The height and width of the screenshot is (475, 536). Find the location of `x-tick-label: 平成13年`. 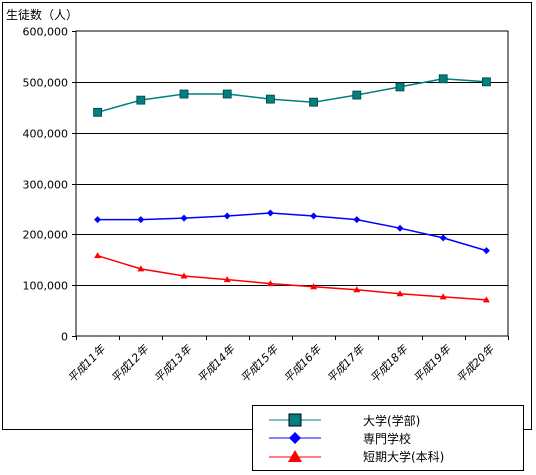

x-tick-label: 平成13年 is located at coordinates (173, 363).